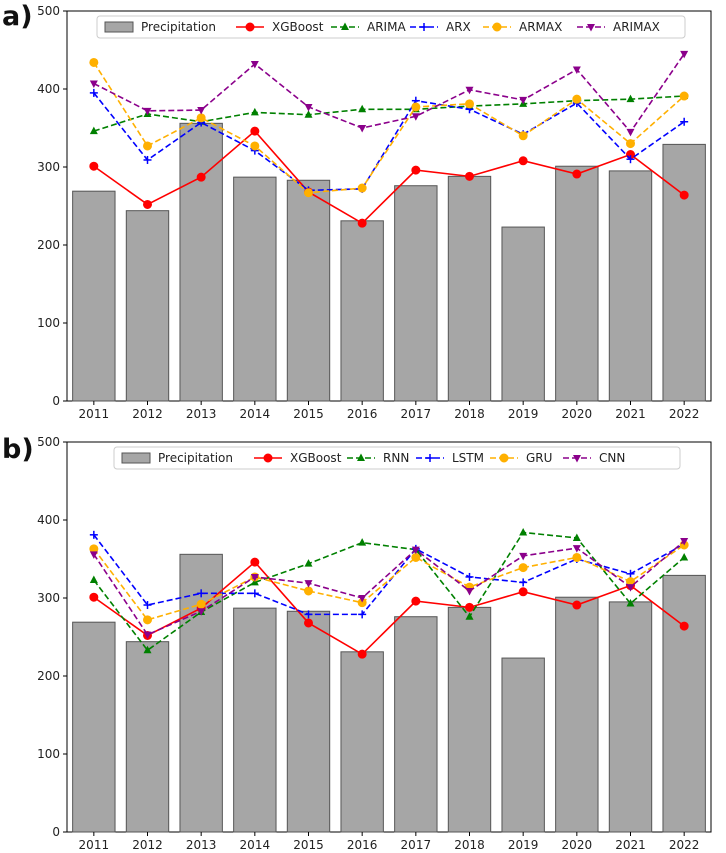 Image resolution: width=726 pixels, height=853 pixels. Describe the element at coordinates (48, 520) in the screenshot. I see `y-tick-label: 400` at that location.